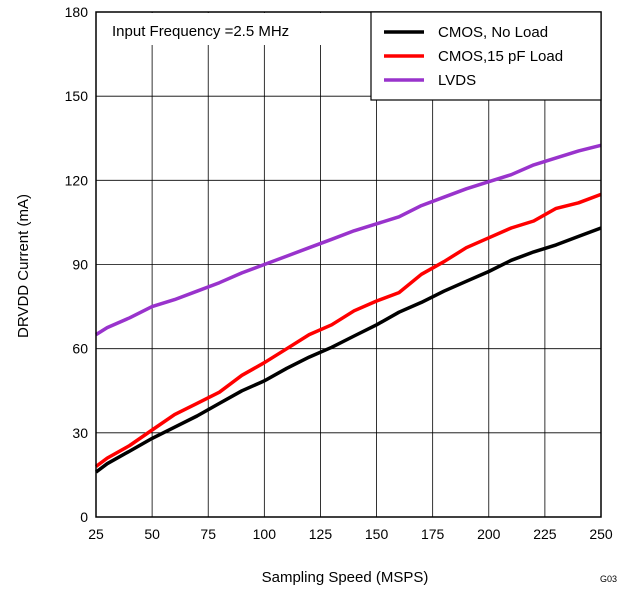 The height and width of the screenshot is (589, 618). What do you see at coordinates (493, 32) in the screenshot?
I see `legend-label-cmos-no-load: CMOS, No Load` at bounding box center [493, 32].